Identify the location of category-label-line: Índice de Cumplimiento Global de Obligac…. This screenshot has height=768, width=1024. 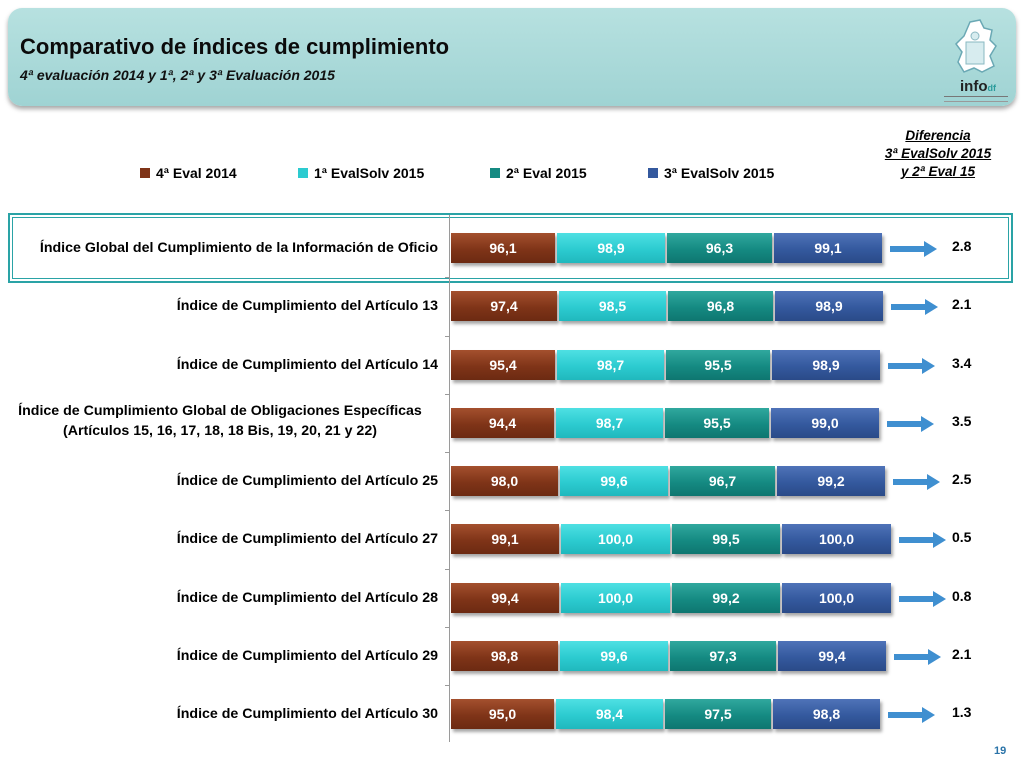
(220, 411).